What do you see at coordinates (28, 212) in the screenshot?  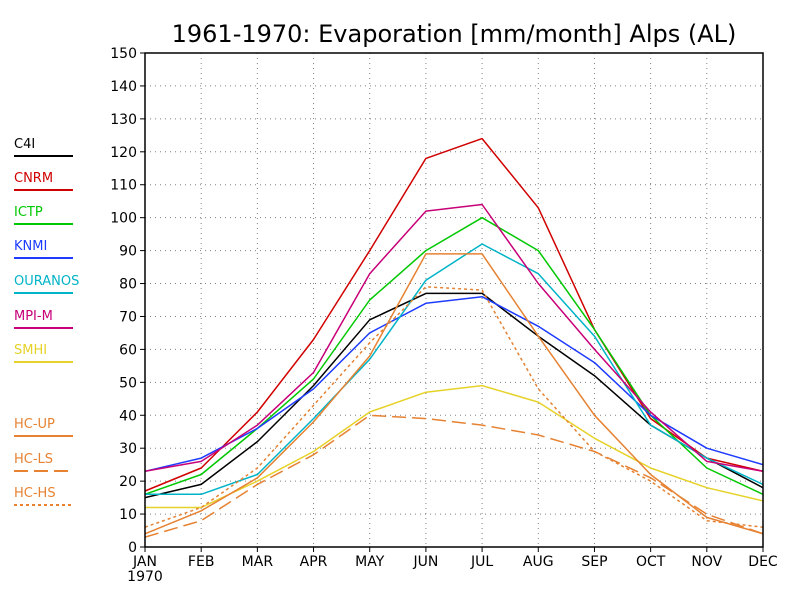 I see `legend-label-ictp: ICTP` at bounding box center [28, 212].